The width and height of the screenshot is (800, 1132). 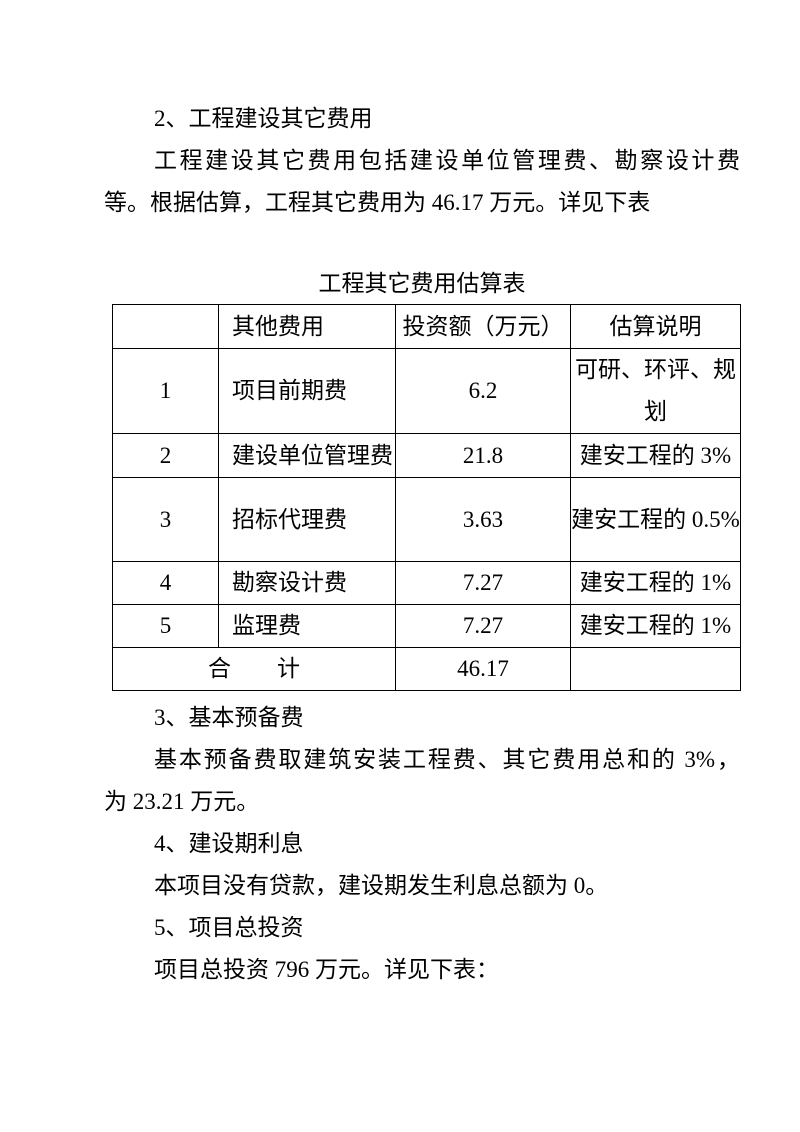 What do you see at coordinates (165, 626) in the screenshot?
I see `cell-seq: 5` at bounding box center [165, 626].